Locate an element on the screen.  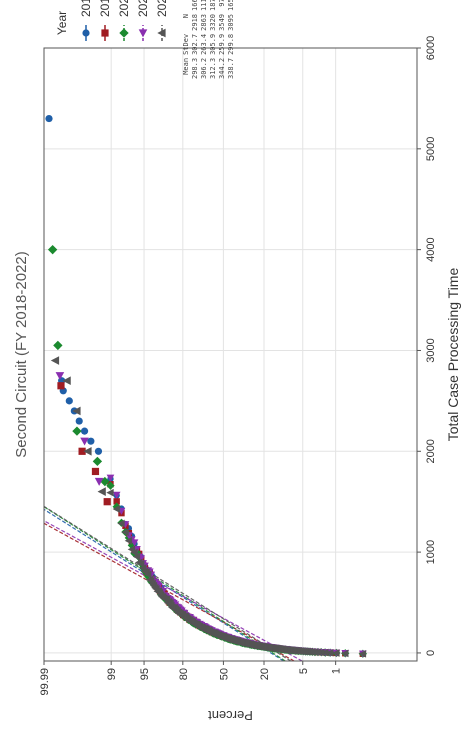
x-tick-label: 2000 is located at coordinates (431, 451).